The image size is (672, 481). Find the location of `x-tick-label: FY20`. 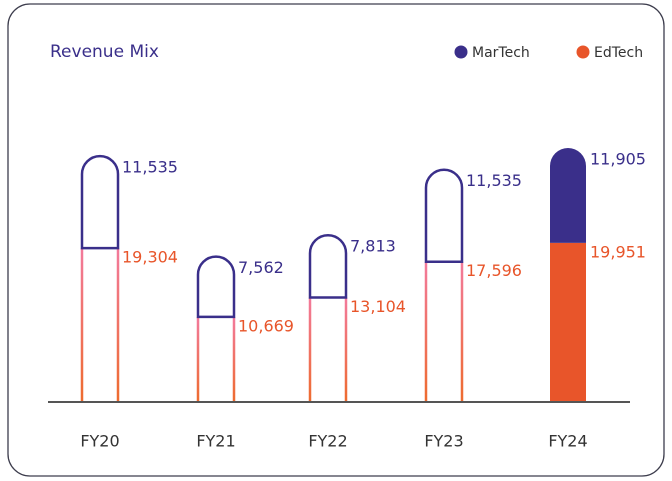

x-tick-label: FY20 is located at coordinates (99, 441).